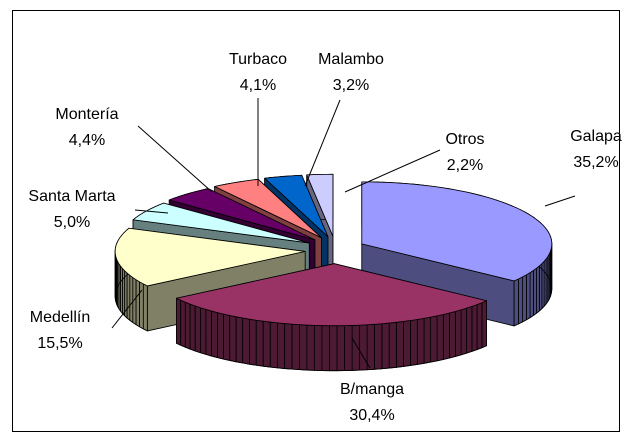  Describe the element at coordinates (596, 136) in the screenshot. I see `slice-label: Galapa` at that location.